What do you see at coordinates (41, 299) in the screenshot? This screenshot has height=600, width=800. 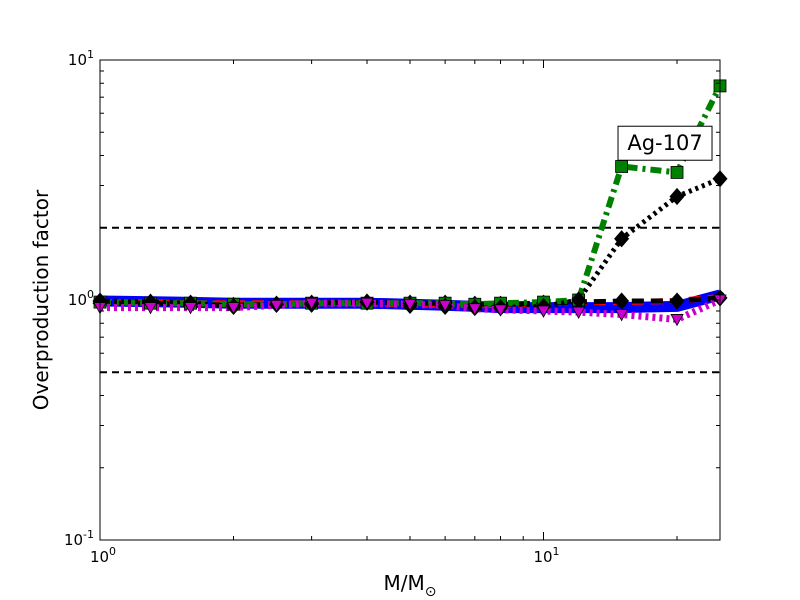 I see `y-axis-label: Overproduction factor` at bounding box center [41, 299].